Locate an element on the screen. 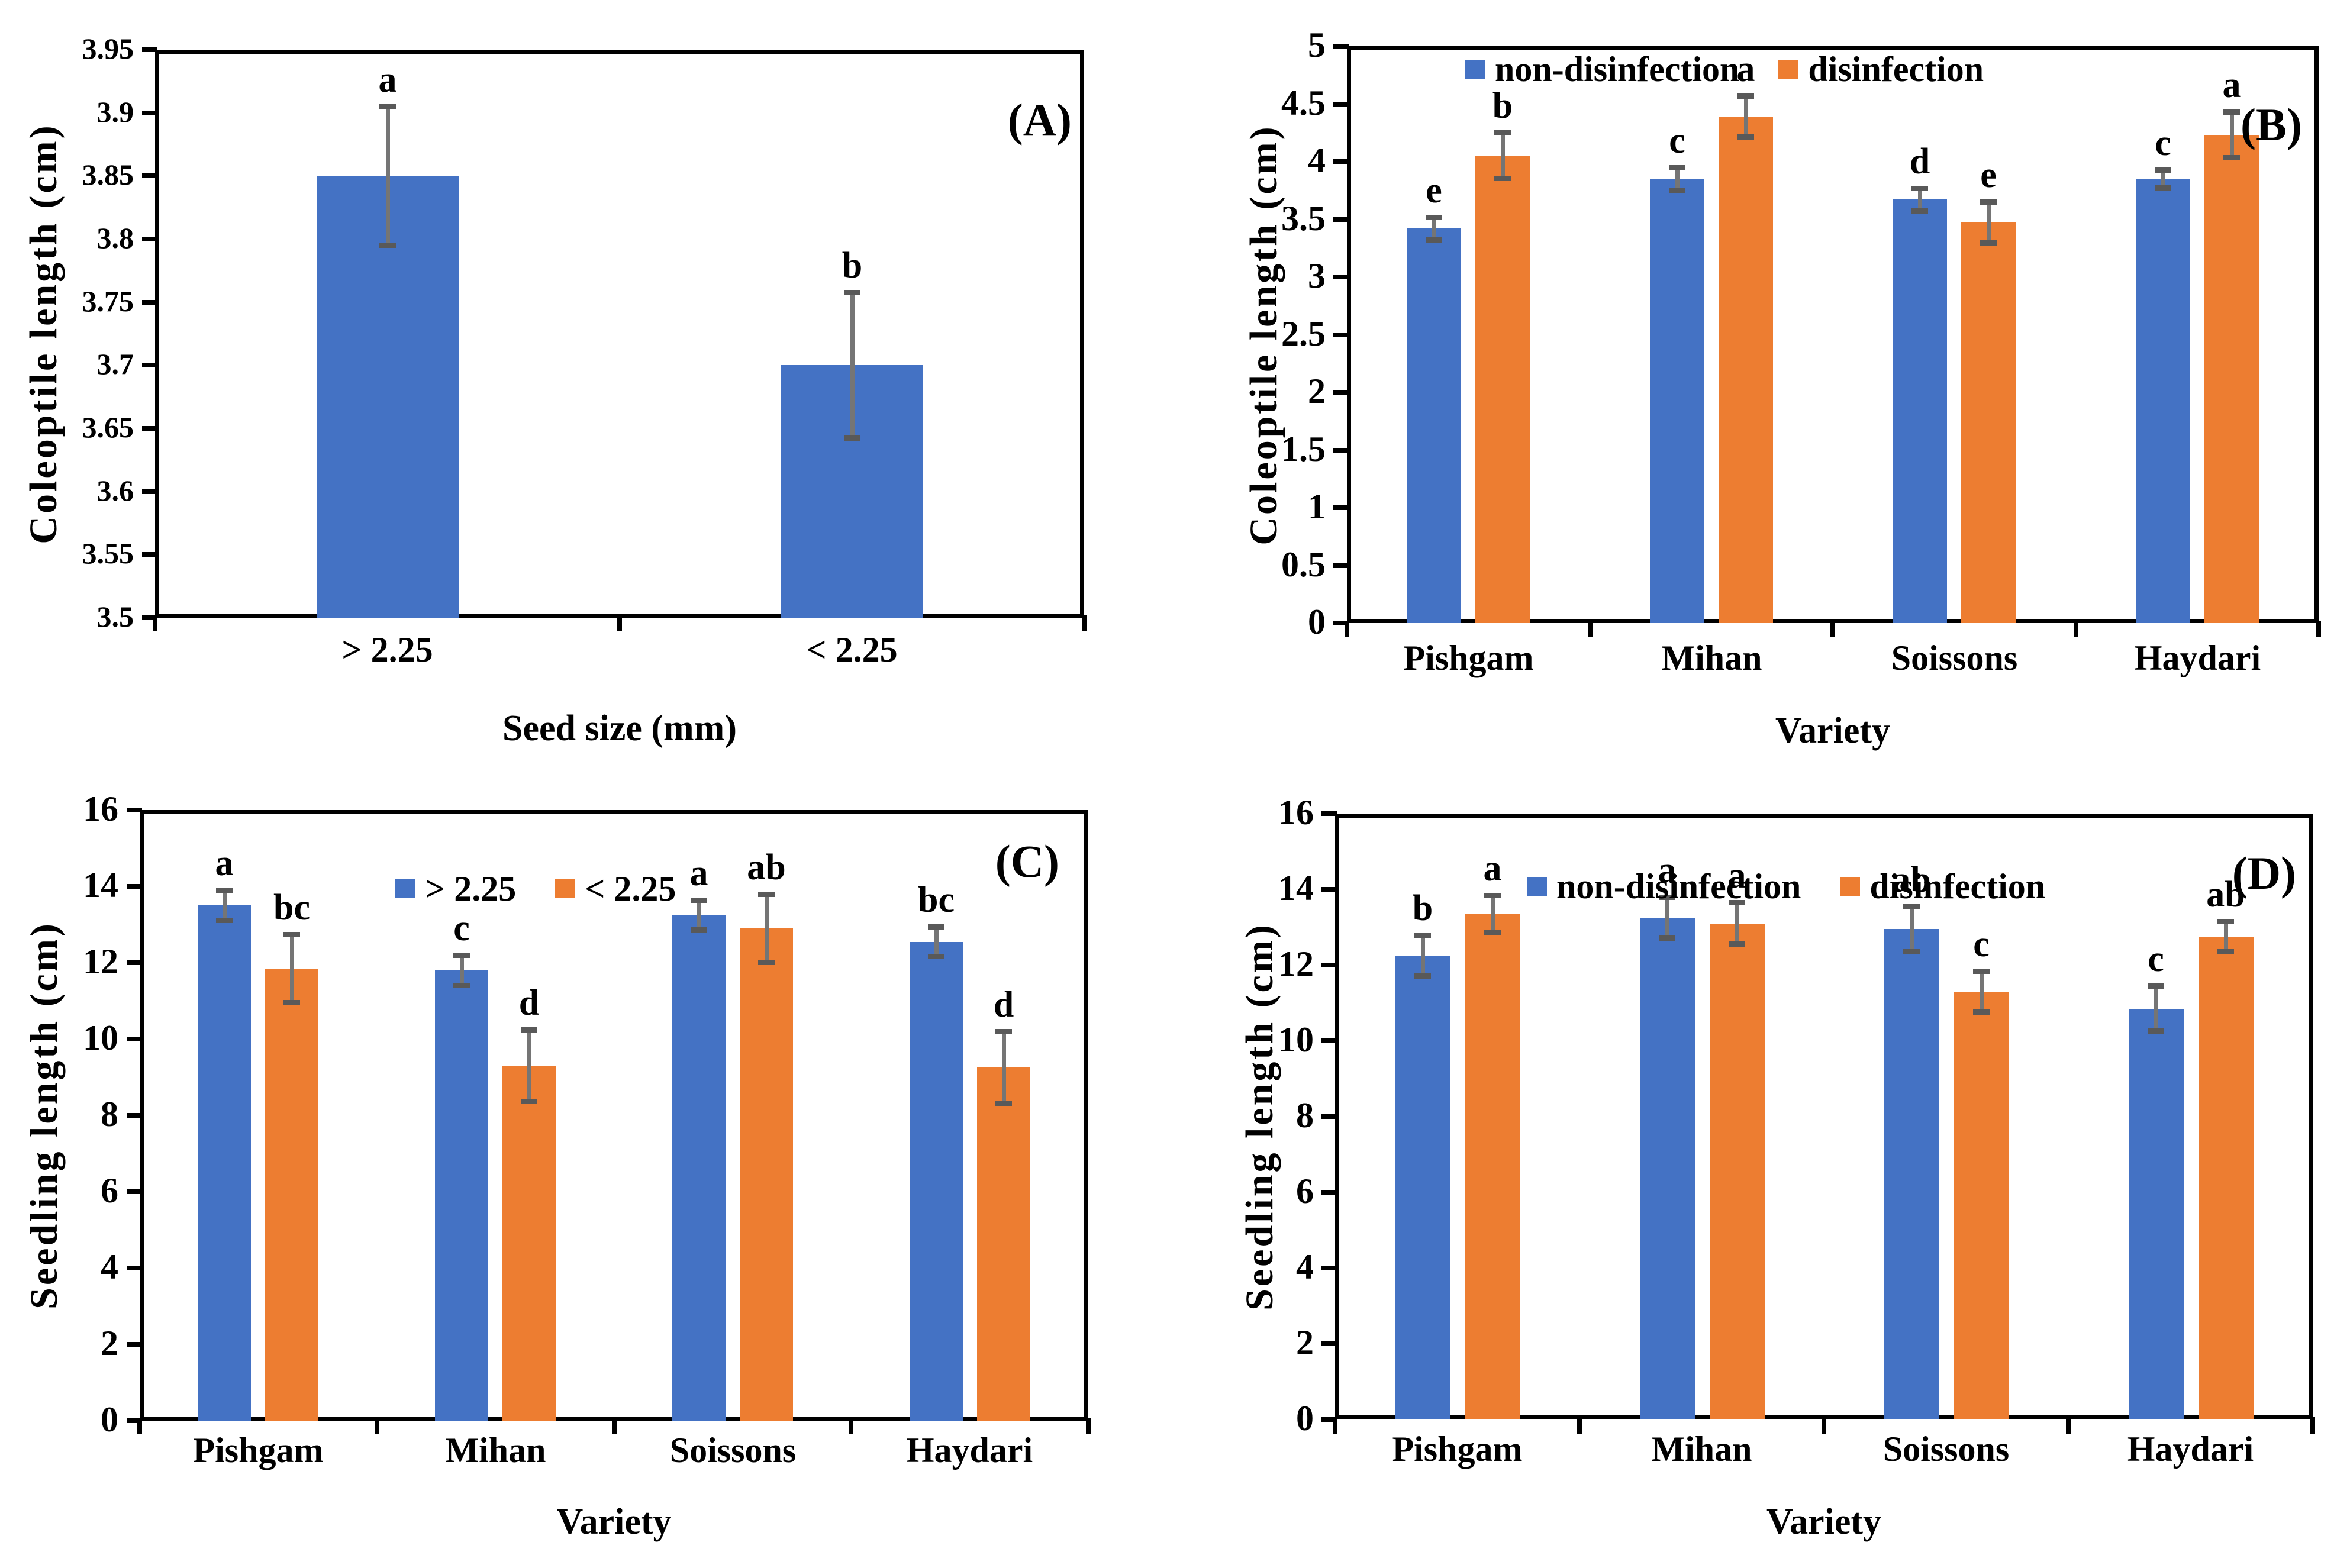  y-axis-tick-label: 2 is located at coordinates (109, 1343).